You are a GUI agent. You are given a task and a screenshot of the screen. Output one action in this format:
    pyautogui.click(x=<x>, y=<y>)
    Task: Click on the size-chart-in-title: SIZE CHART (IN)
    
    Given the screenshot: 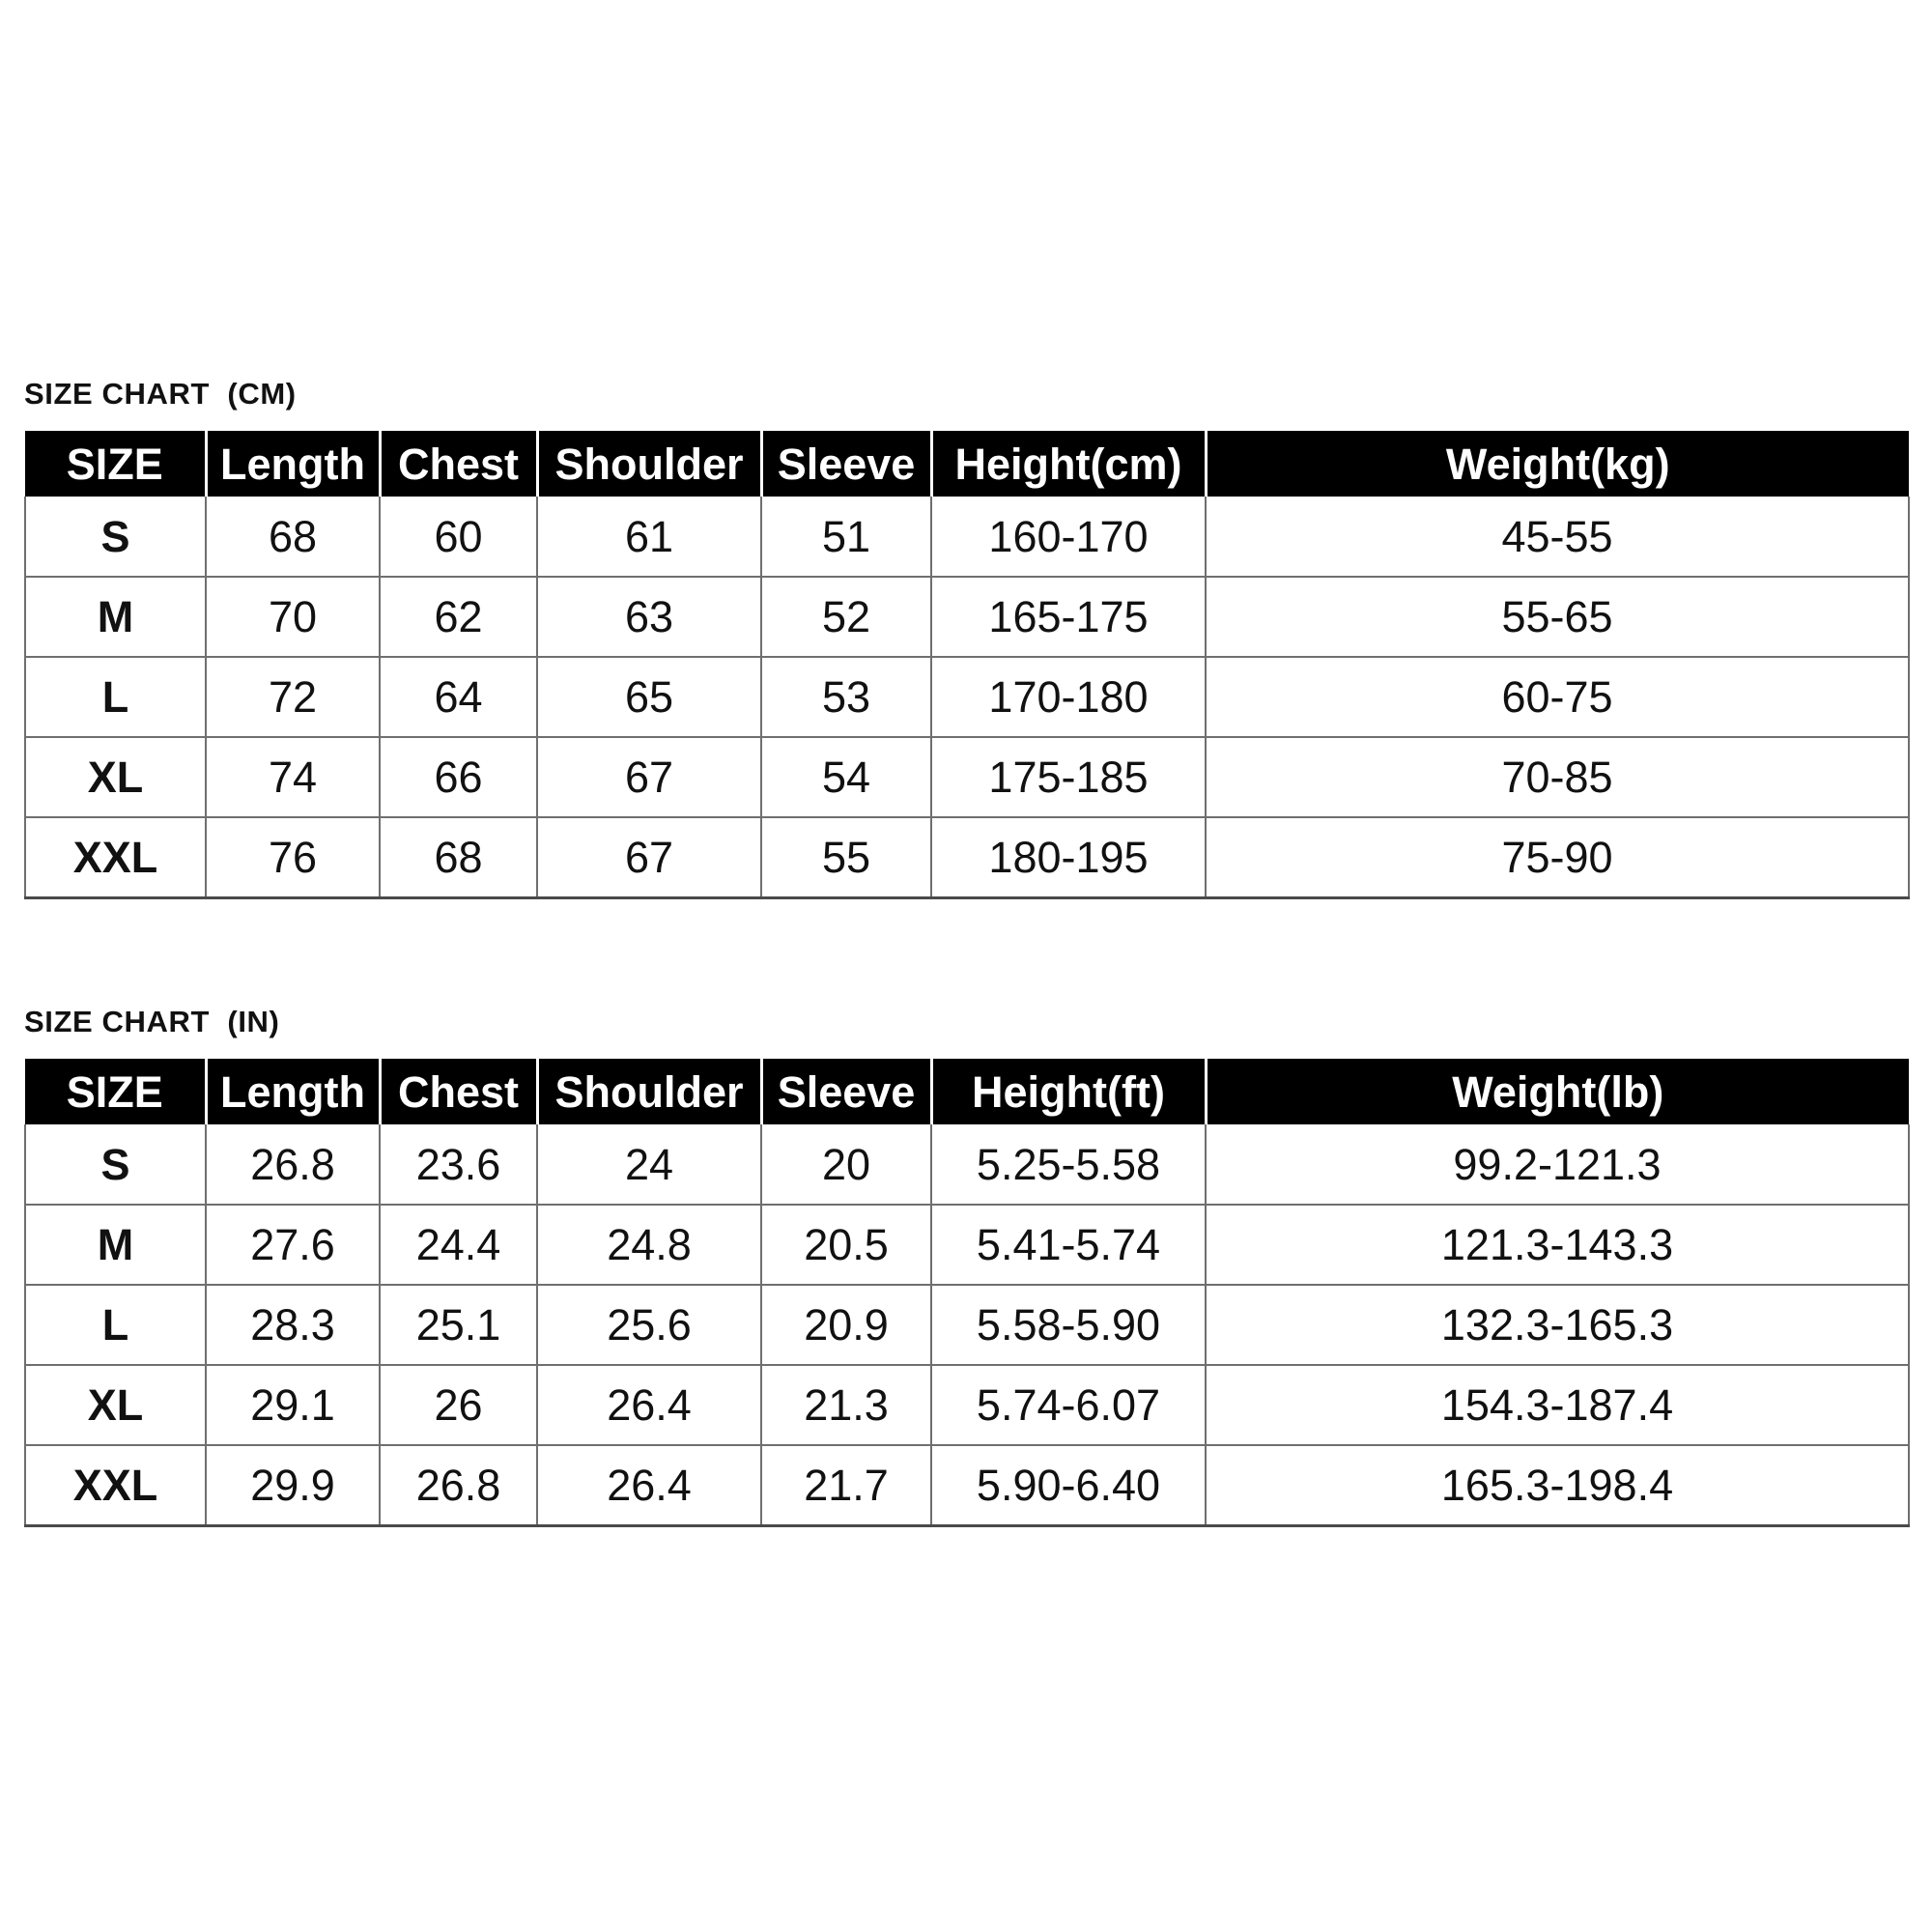 What is the action you would take?
    pyautogui.click(x=152, y=1021)
    